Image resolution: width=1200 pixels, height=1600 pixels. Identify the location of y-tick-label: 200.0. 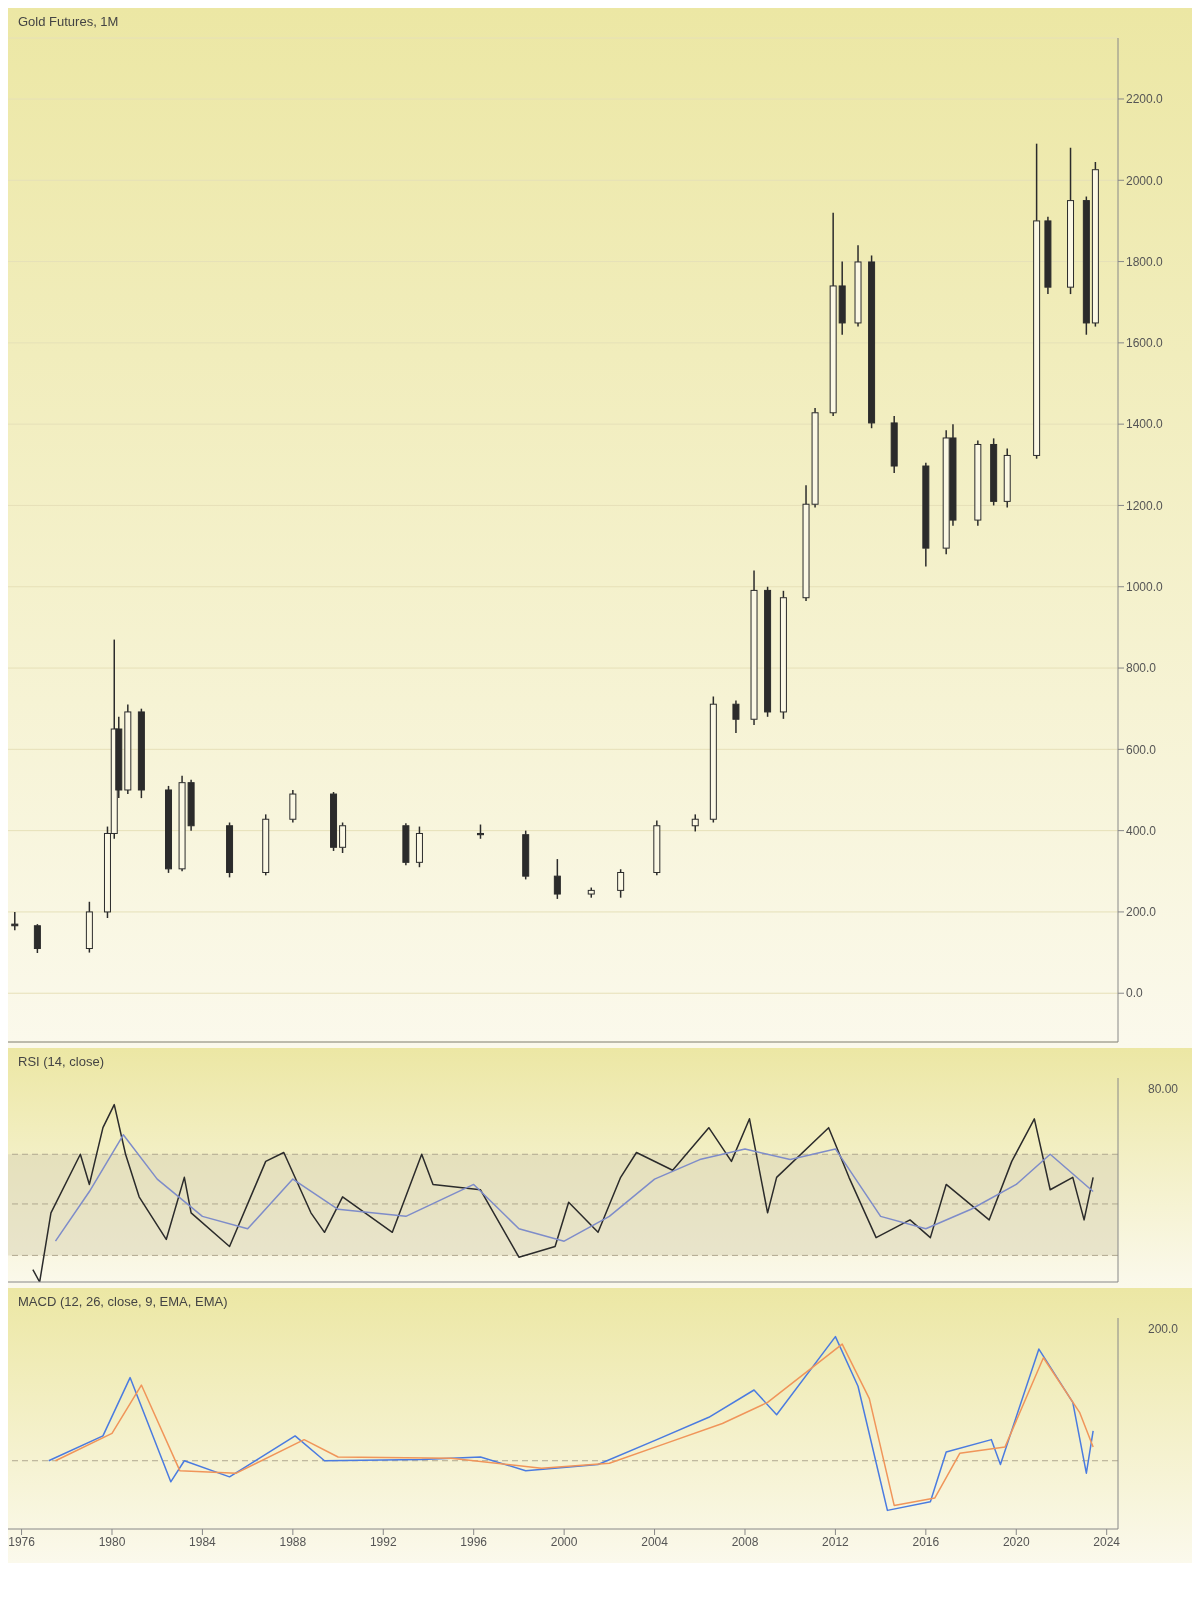
(1141, 912).